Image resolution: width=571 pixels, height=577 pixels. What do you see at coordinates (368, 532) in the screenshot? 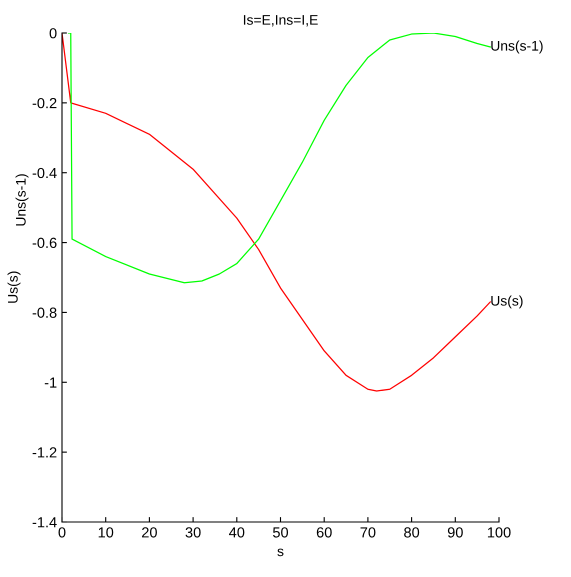
I see `x-tick-label: 70` at bounding box center [368, 532].